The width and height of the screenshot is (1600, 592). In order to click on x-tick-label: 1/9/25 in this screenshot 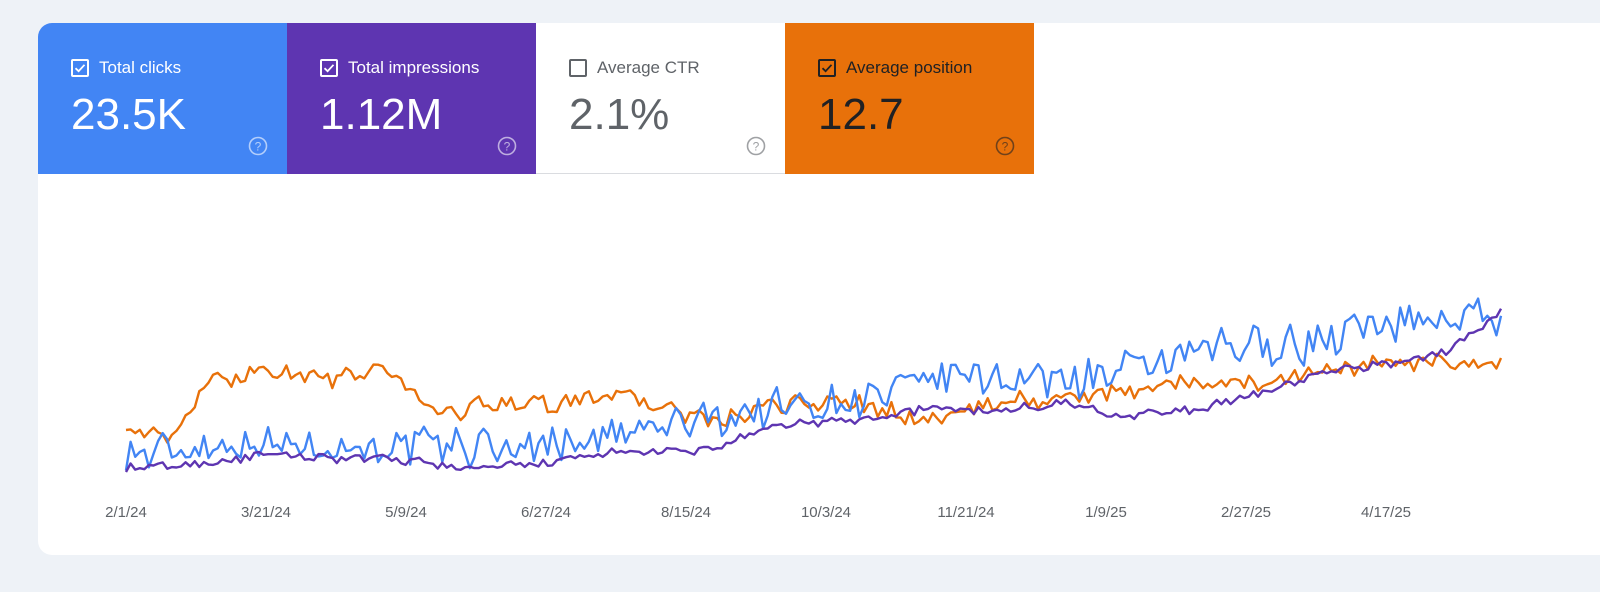, I will do `click(1106, 512)`.